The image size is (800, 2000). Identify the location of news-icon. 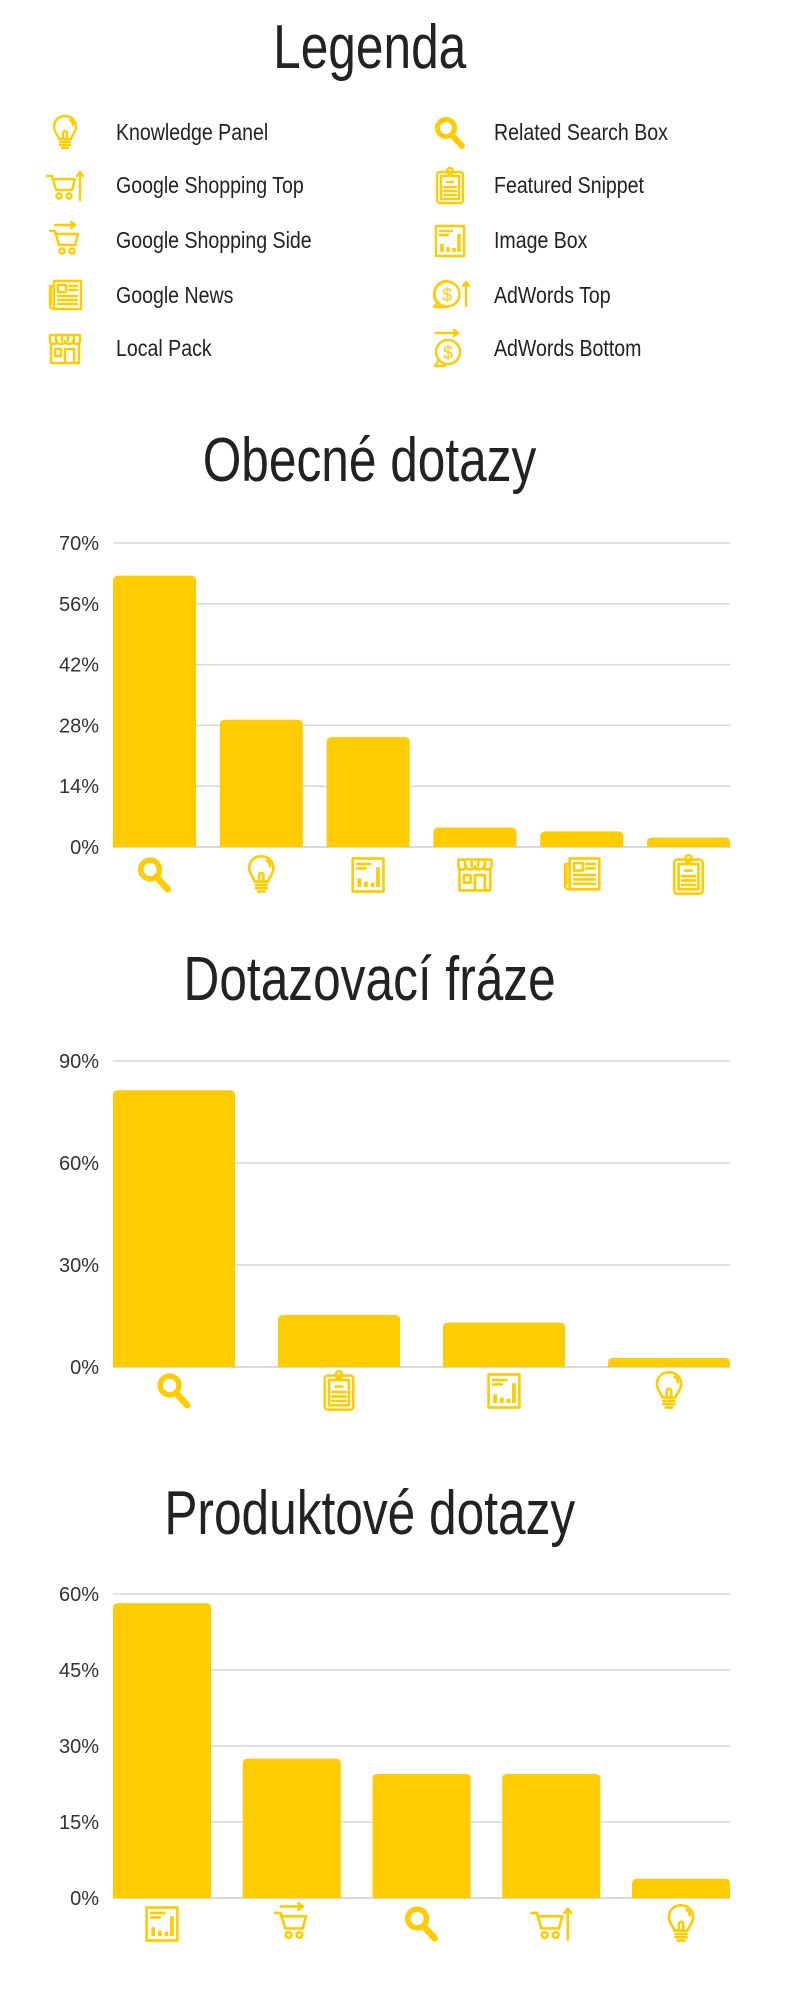
(582, 874).